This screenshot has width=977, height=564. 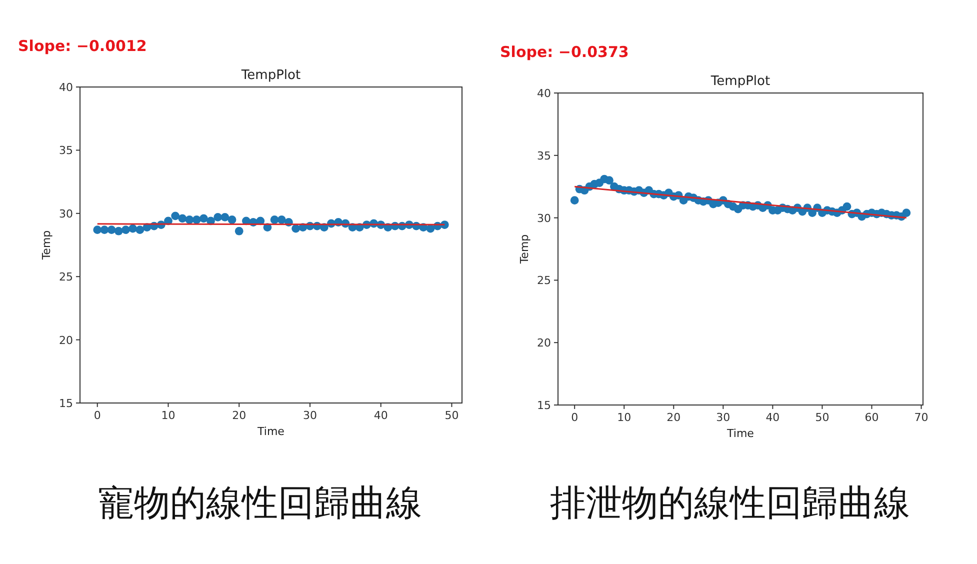 What do you see at coordinates (260, 503) in the screenshot?
I see `text: 寵物的線性回歸曲線` at bounding box center [260, 503].